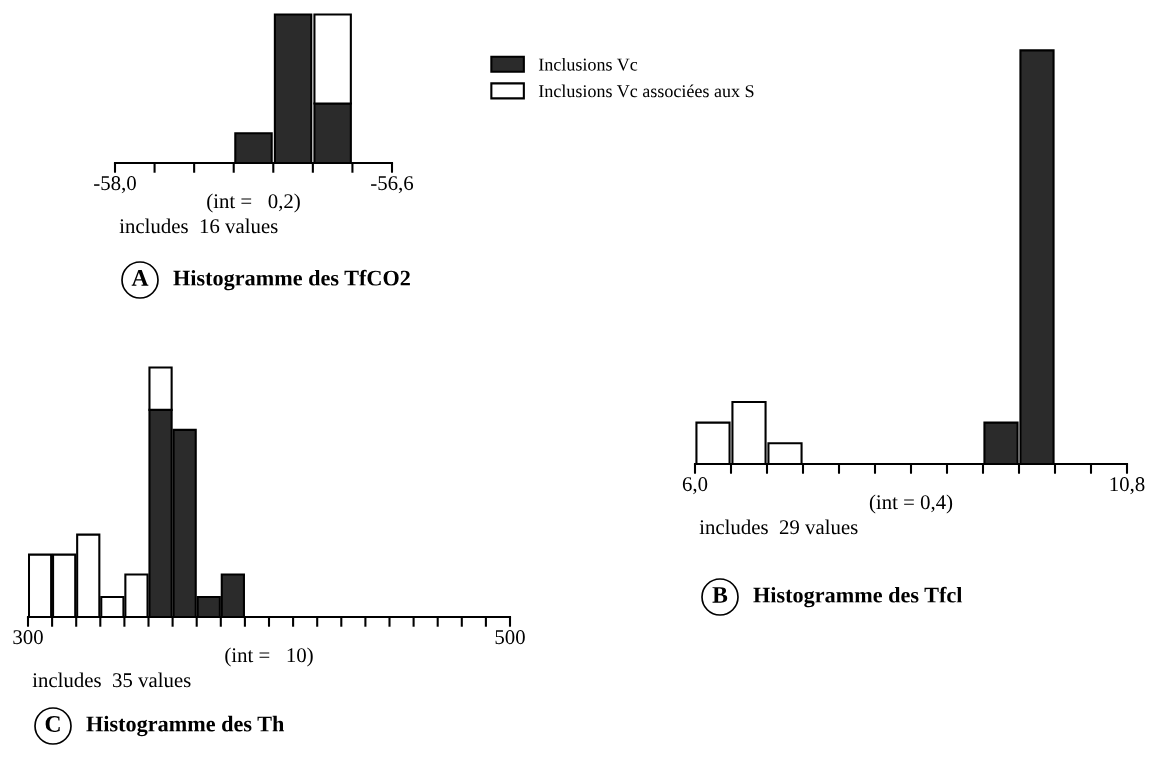  What do you see at coordinates (291, 280) in the screenshot?
I see `text: Histogramme des TfCO2` at bounding box center [291, 280].